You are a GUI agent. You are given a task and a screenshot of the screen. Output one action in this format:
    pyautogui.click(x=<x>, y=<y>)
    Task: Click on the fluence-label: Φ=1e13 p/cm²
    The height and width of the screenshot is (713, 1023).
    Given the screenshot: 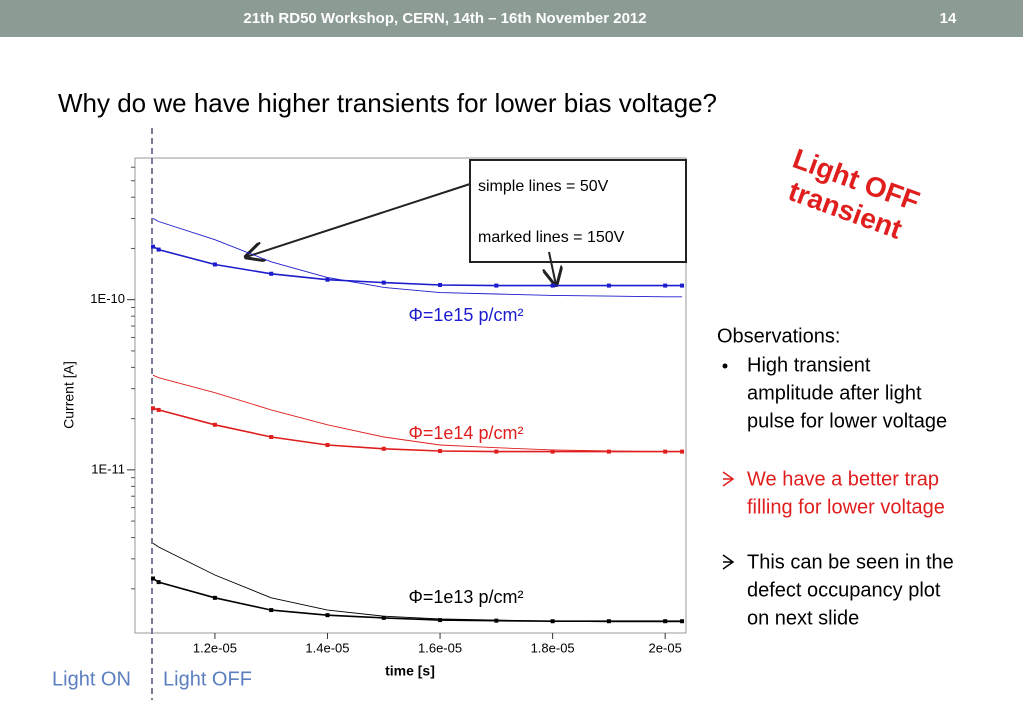 What is the action you would take?
    pyautogui.click(x=466, y=597)
    